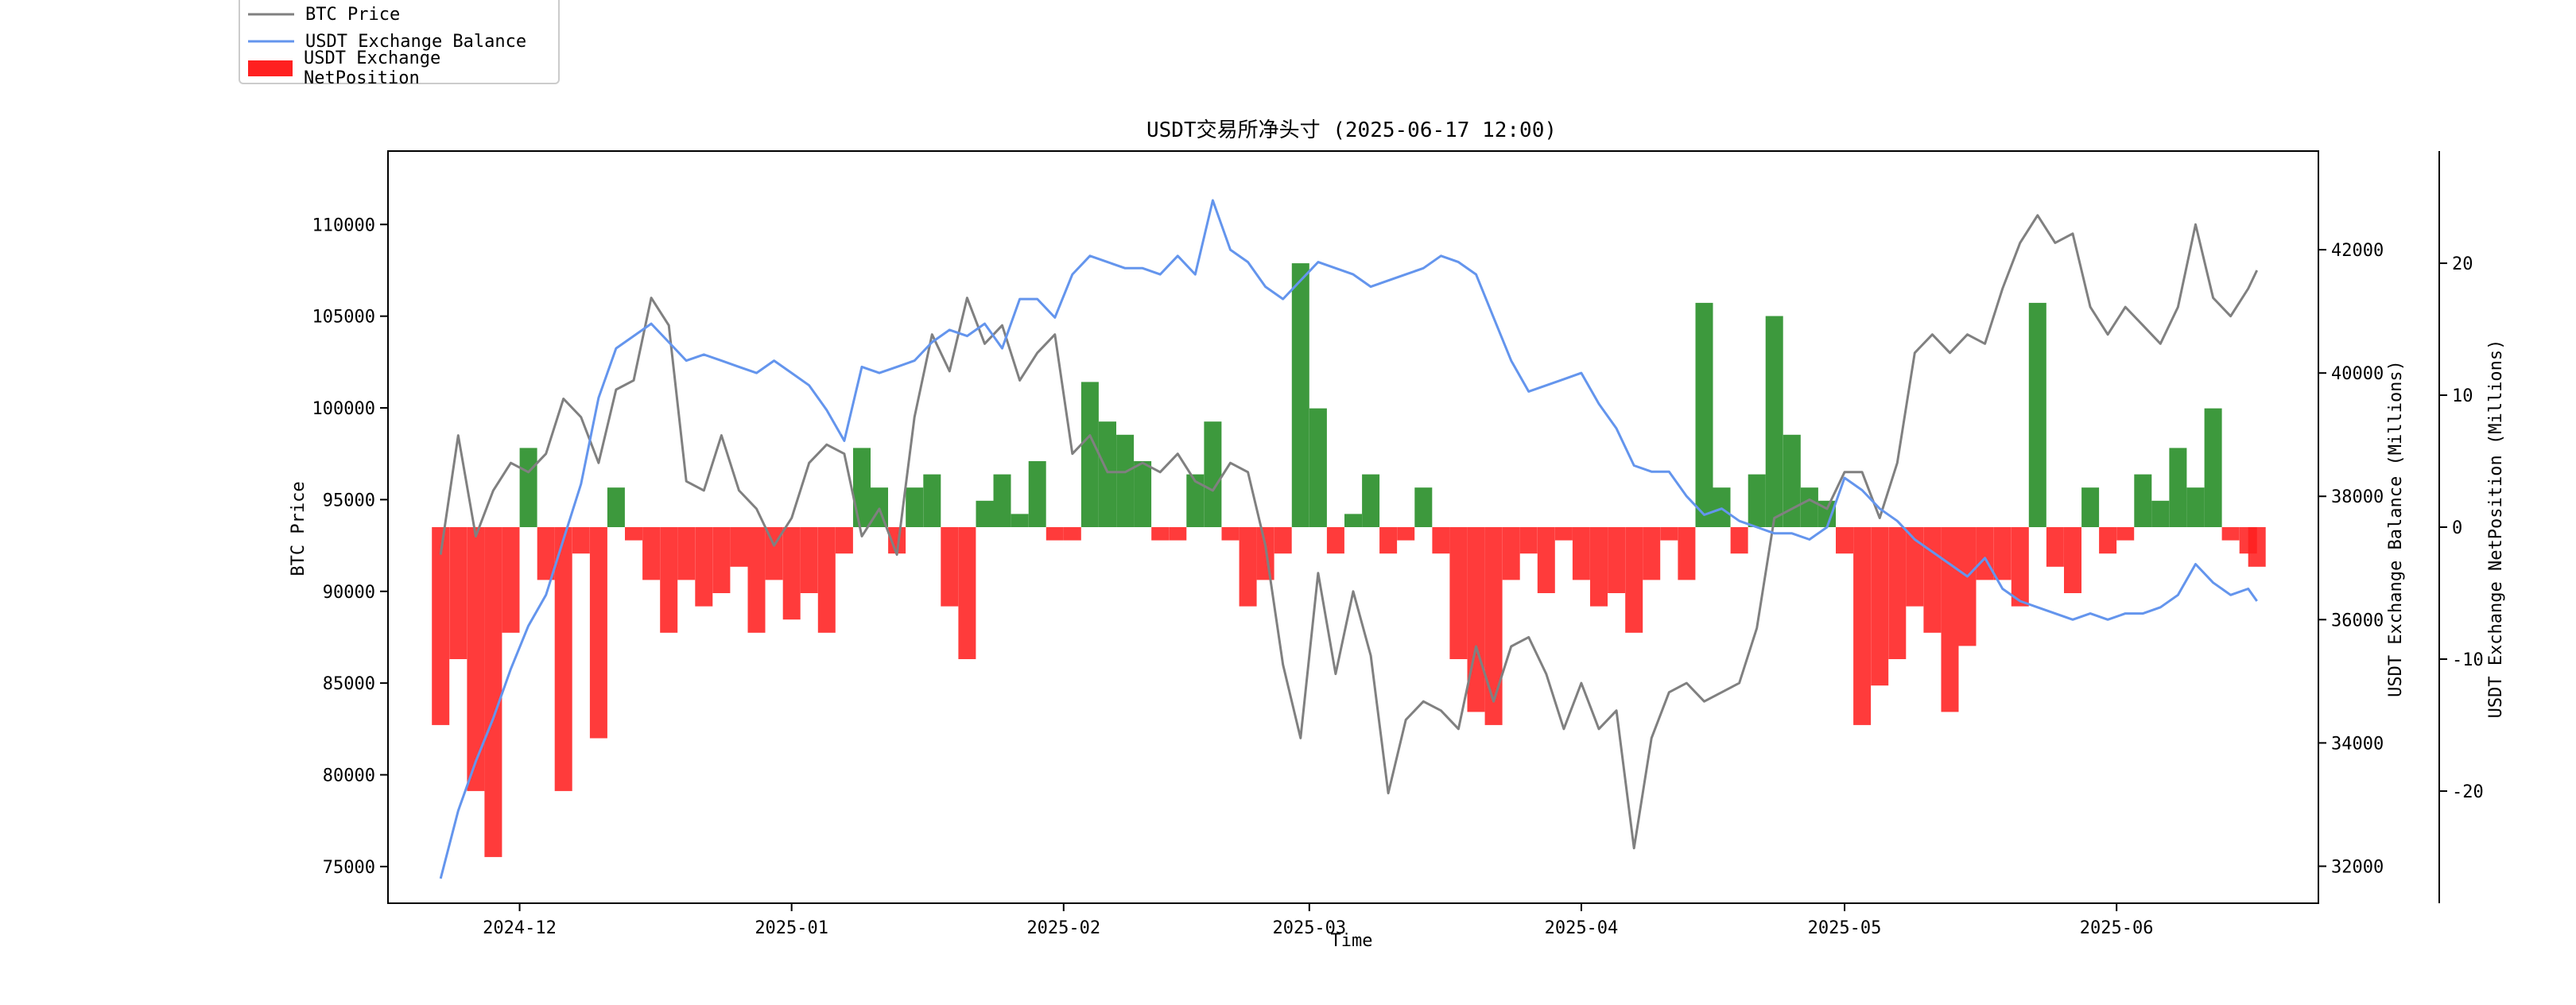  I want to click on y-left-tick-label: 90000, so click(349, 593).